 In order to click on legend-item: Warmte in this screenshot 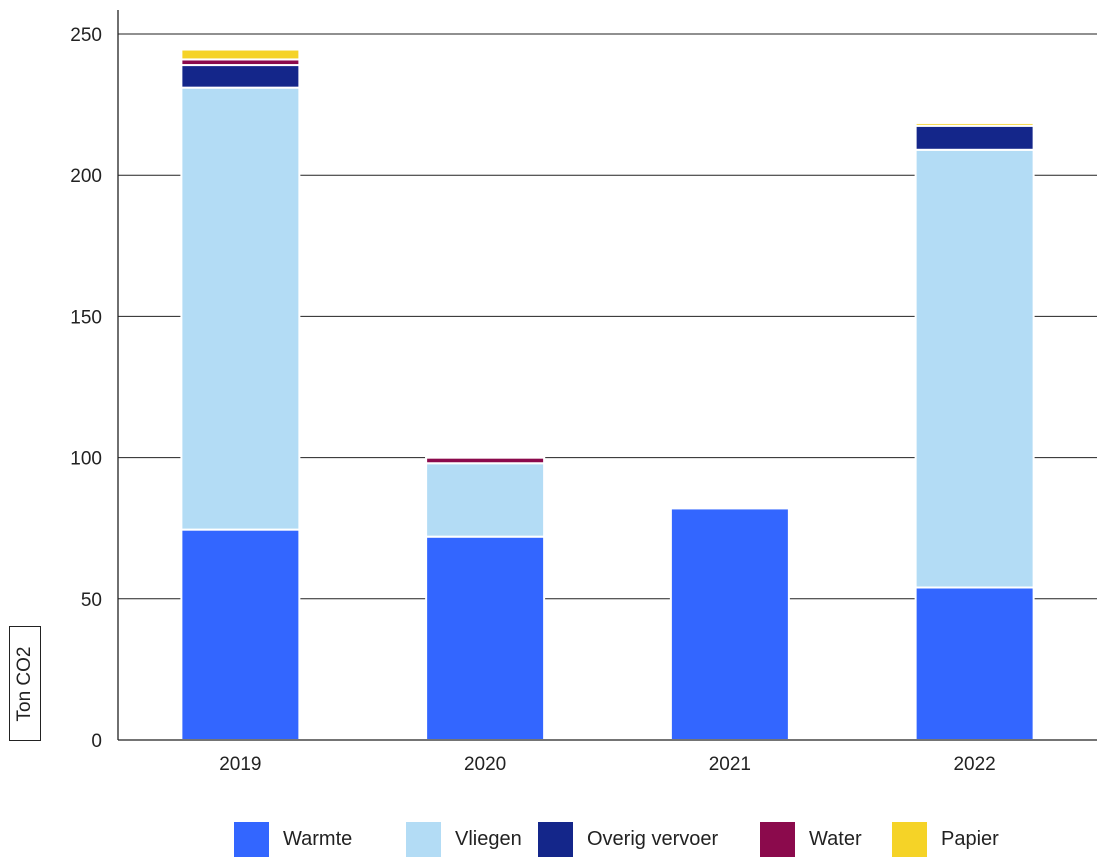, I will do `click(293, 839)`.